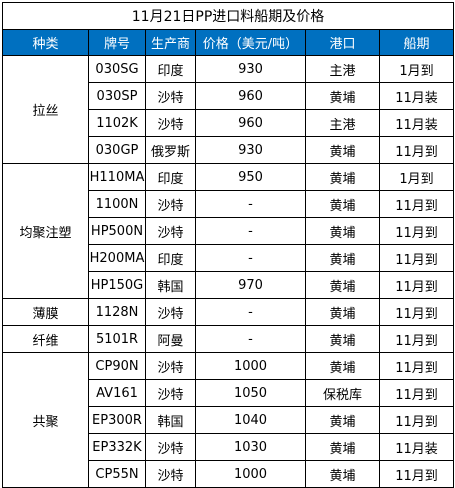 This screenshot has height=488, width=455. Describe the element at coordinates (117, 447) in the screenshot. I see `grade-cell: EP332K` at that location.